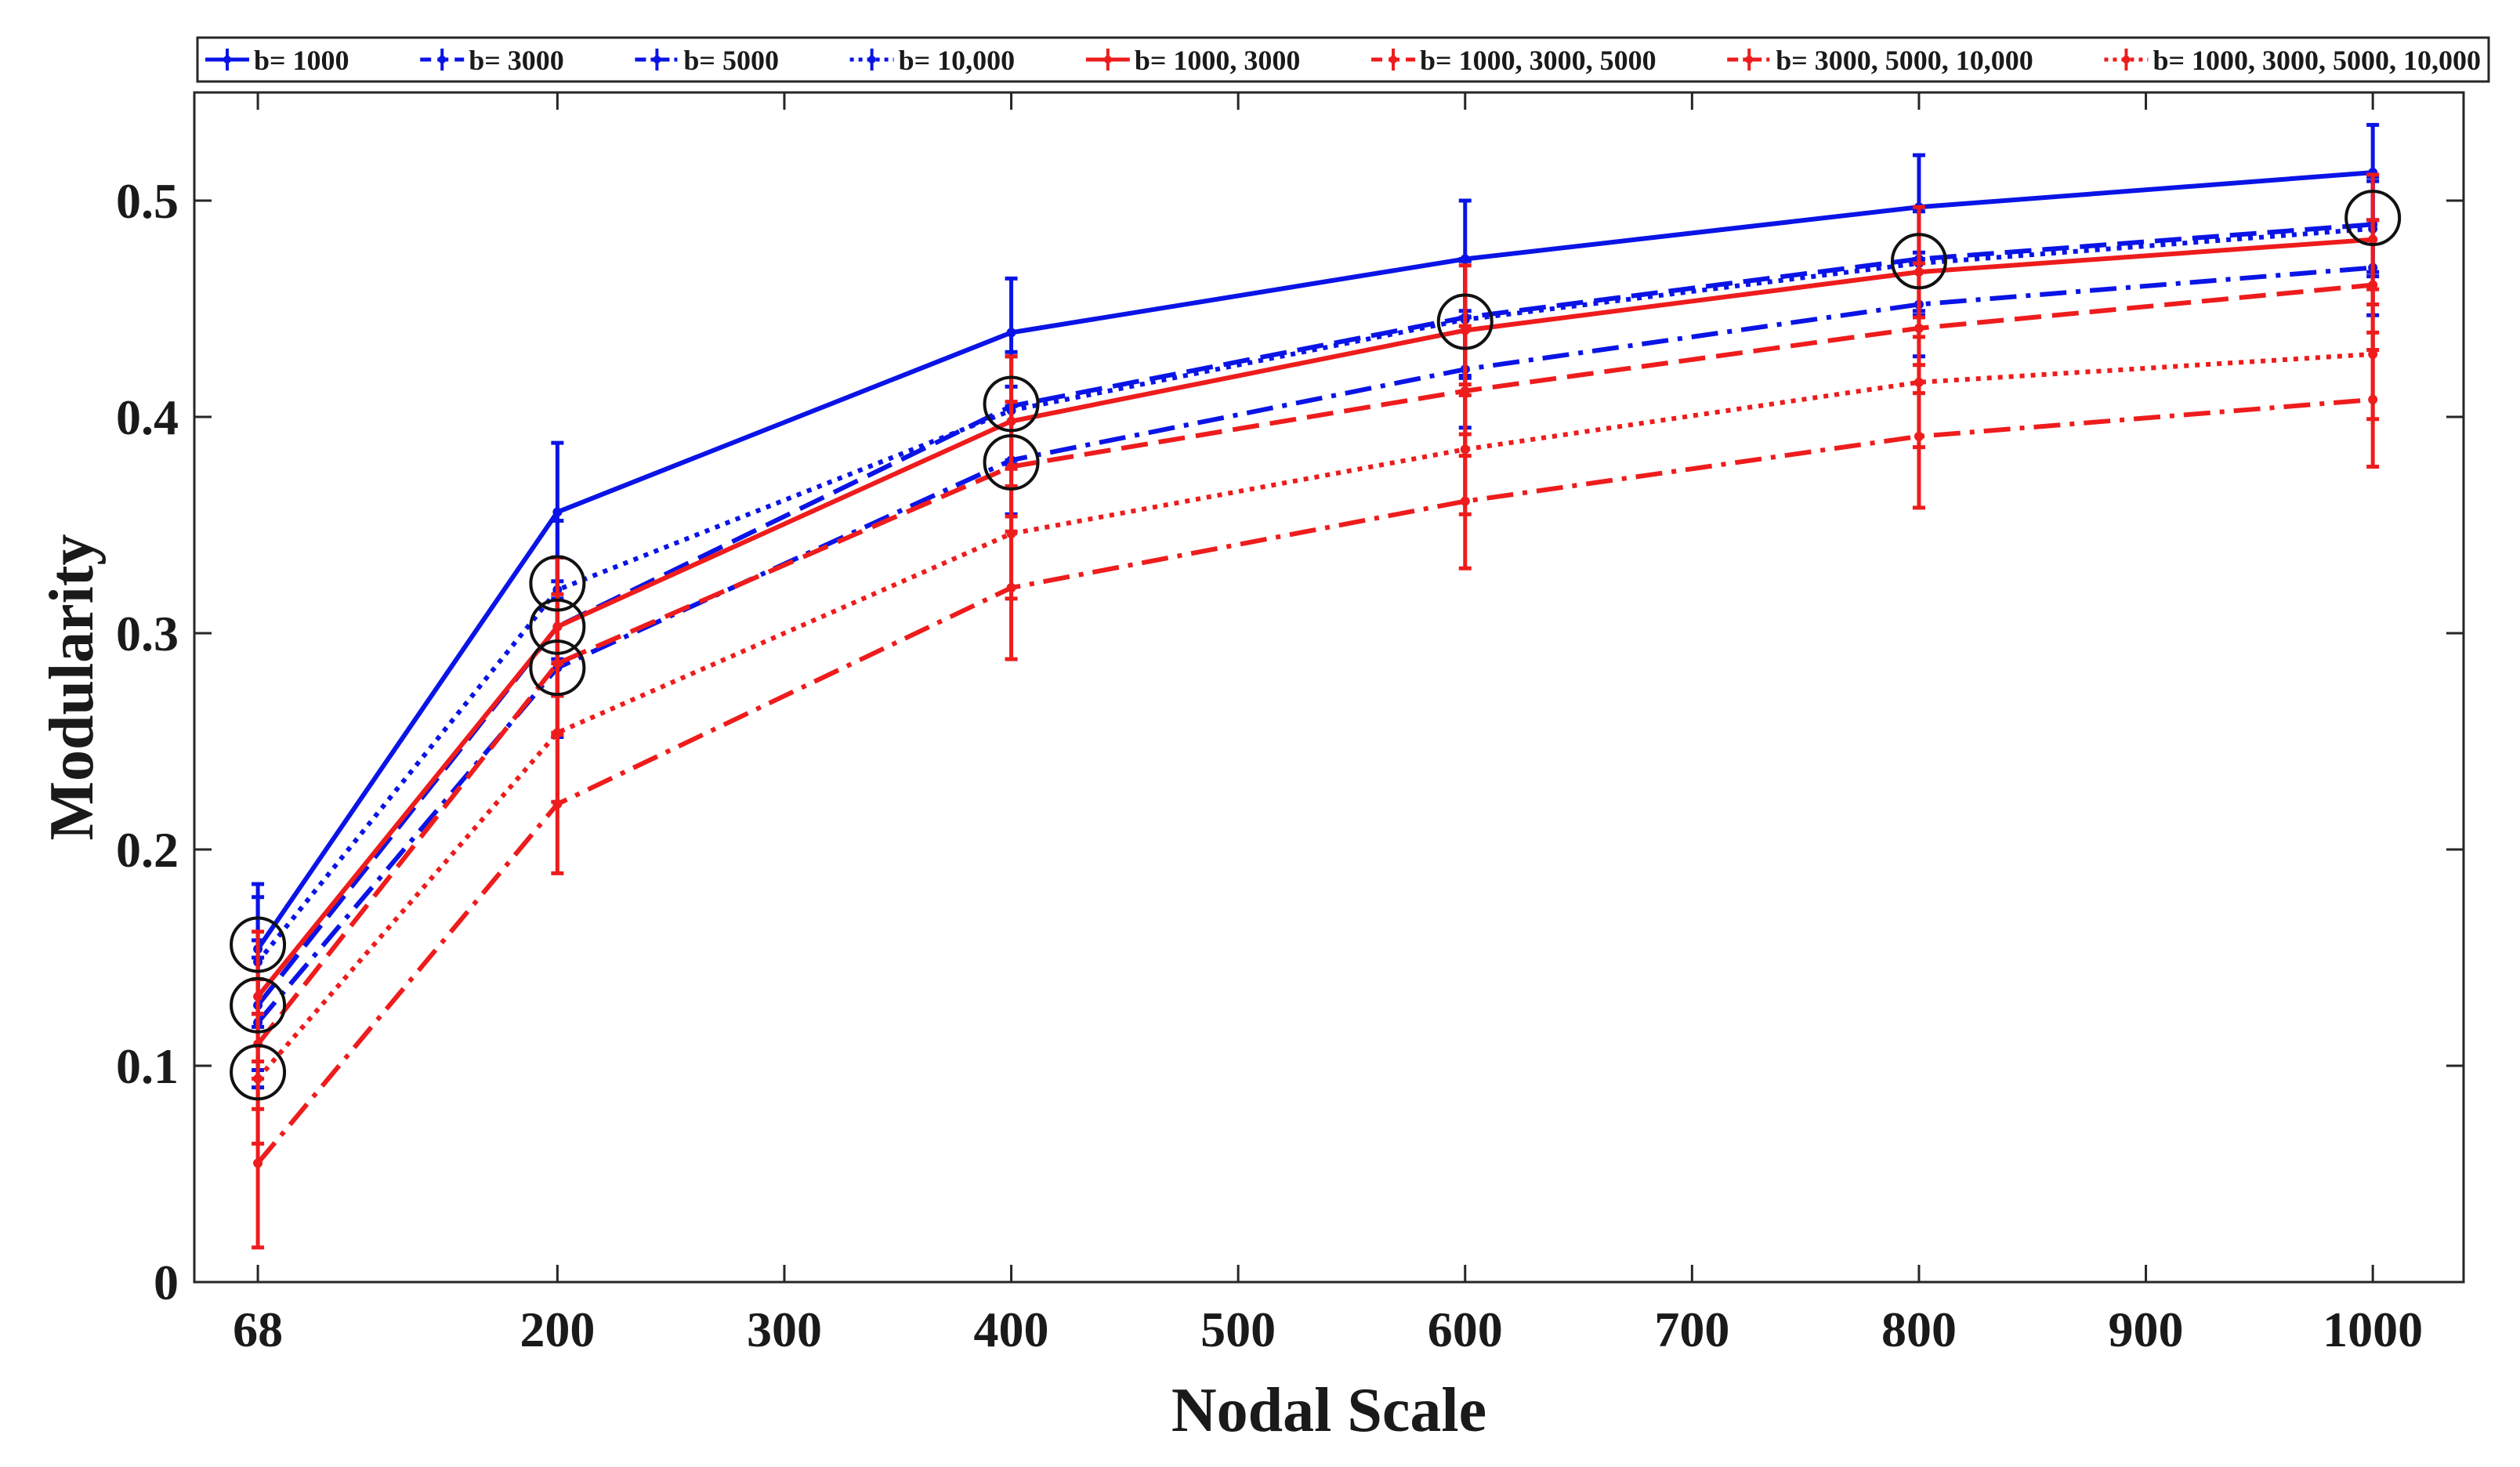 The image size is (2520, 1467). What do you see at coordinates (166, 1282) in the screenshot?
I see `y-tick-label: 0` at bounding box center [166, 1282].